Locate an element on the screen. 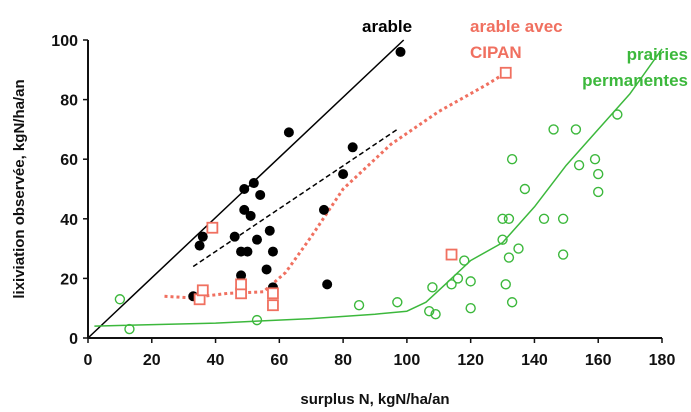 This screenshot has width=691, height=412. x-tick-label: 20 is located at coordinates (152, 360).